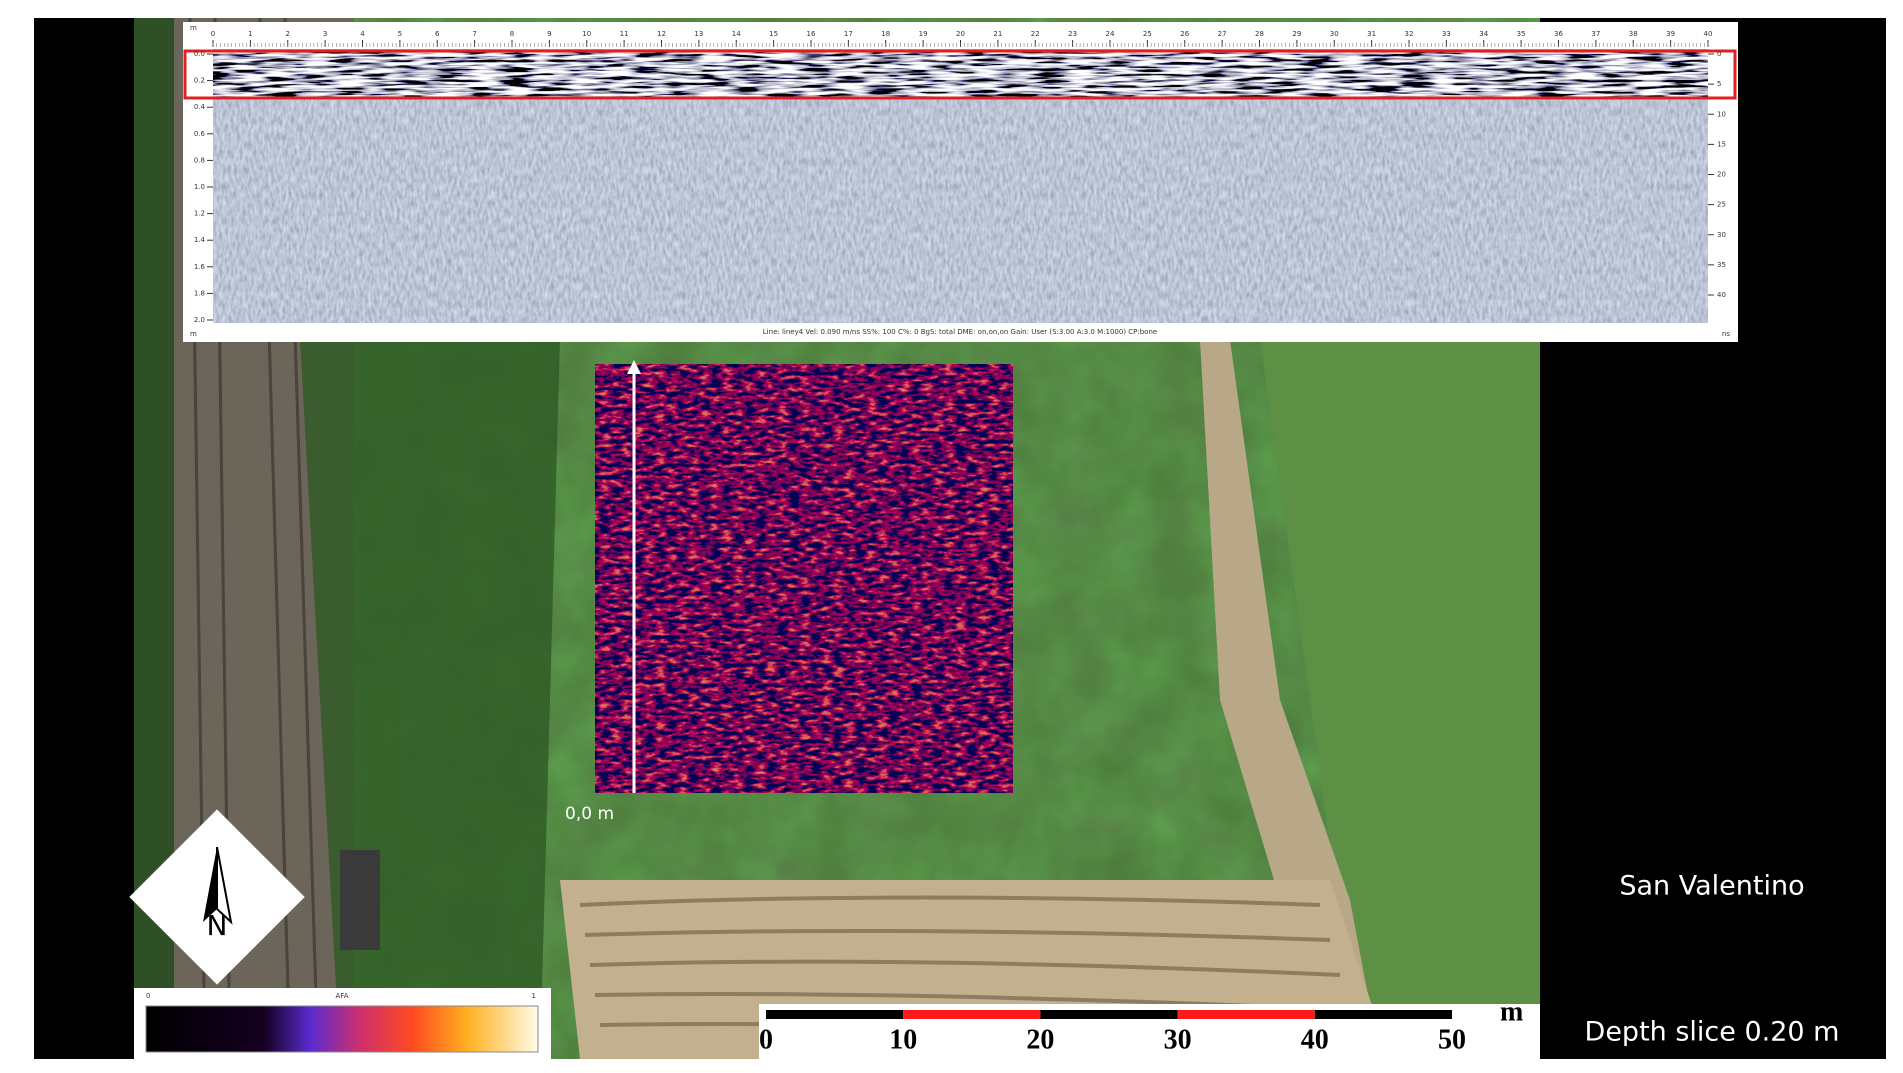  I want to click on x-tick-label: 38, so click(1633, 34).